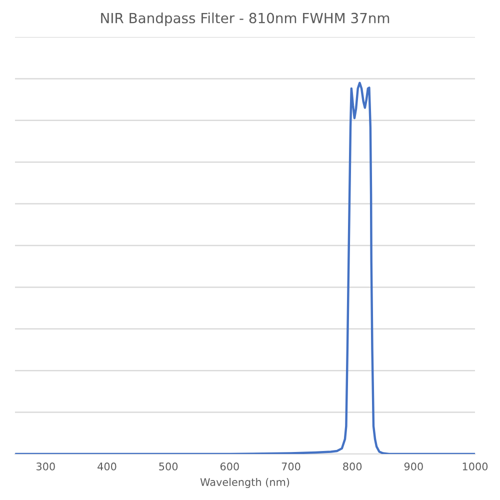  What do you see at coordinates (245, 483) in the screenshot?
I see `x-axis-title: Wavelength (nm)` at bounding box center [245, 483].